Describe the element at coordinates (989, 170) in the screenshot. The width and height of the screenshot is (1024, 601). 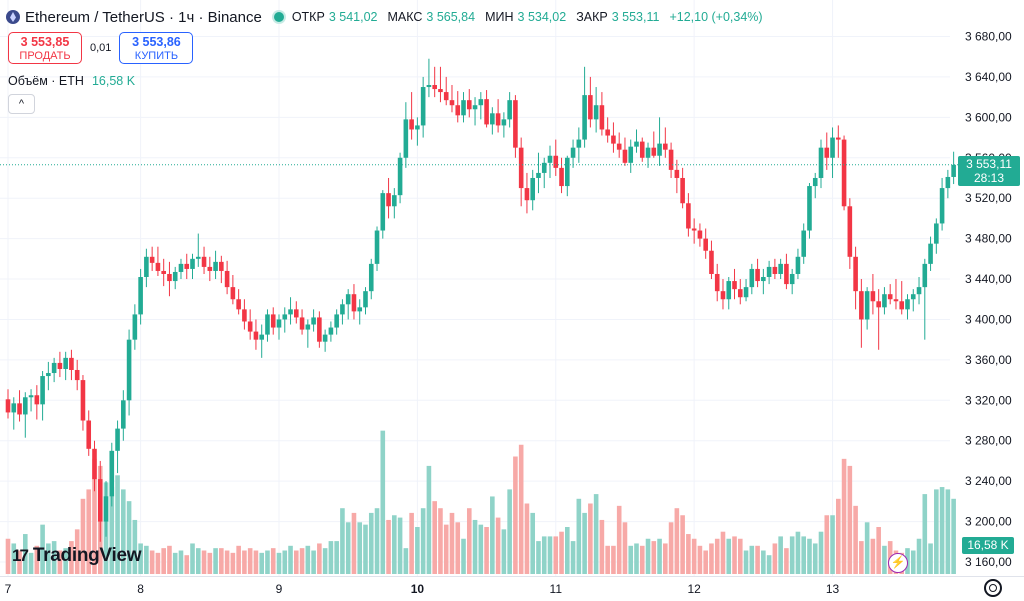
I see `last-price-tag: 3 553,11 28:13` at that location.